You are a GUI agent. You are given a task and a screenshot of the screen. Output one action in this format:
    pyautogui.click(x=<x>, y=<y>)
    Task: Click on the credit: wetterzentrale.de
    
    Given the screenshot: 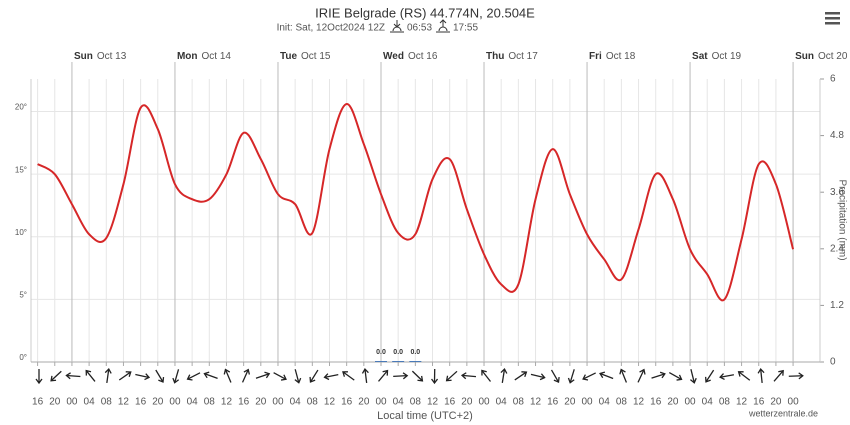 What is the action you would take?
    pyautogui.click(x=783, y=413)
    